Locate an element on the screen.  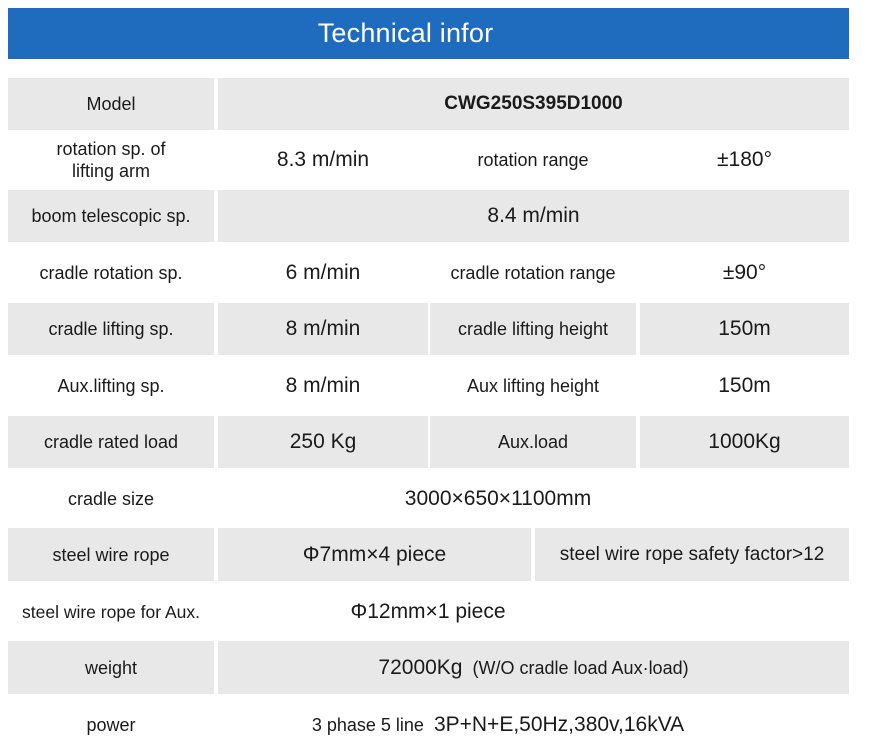
spec-label-2: cradle lifting height is located at coordinates (533, 329).